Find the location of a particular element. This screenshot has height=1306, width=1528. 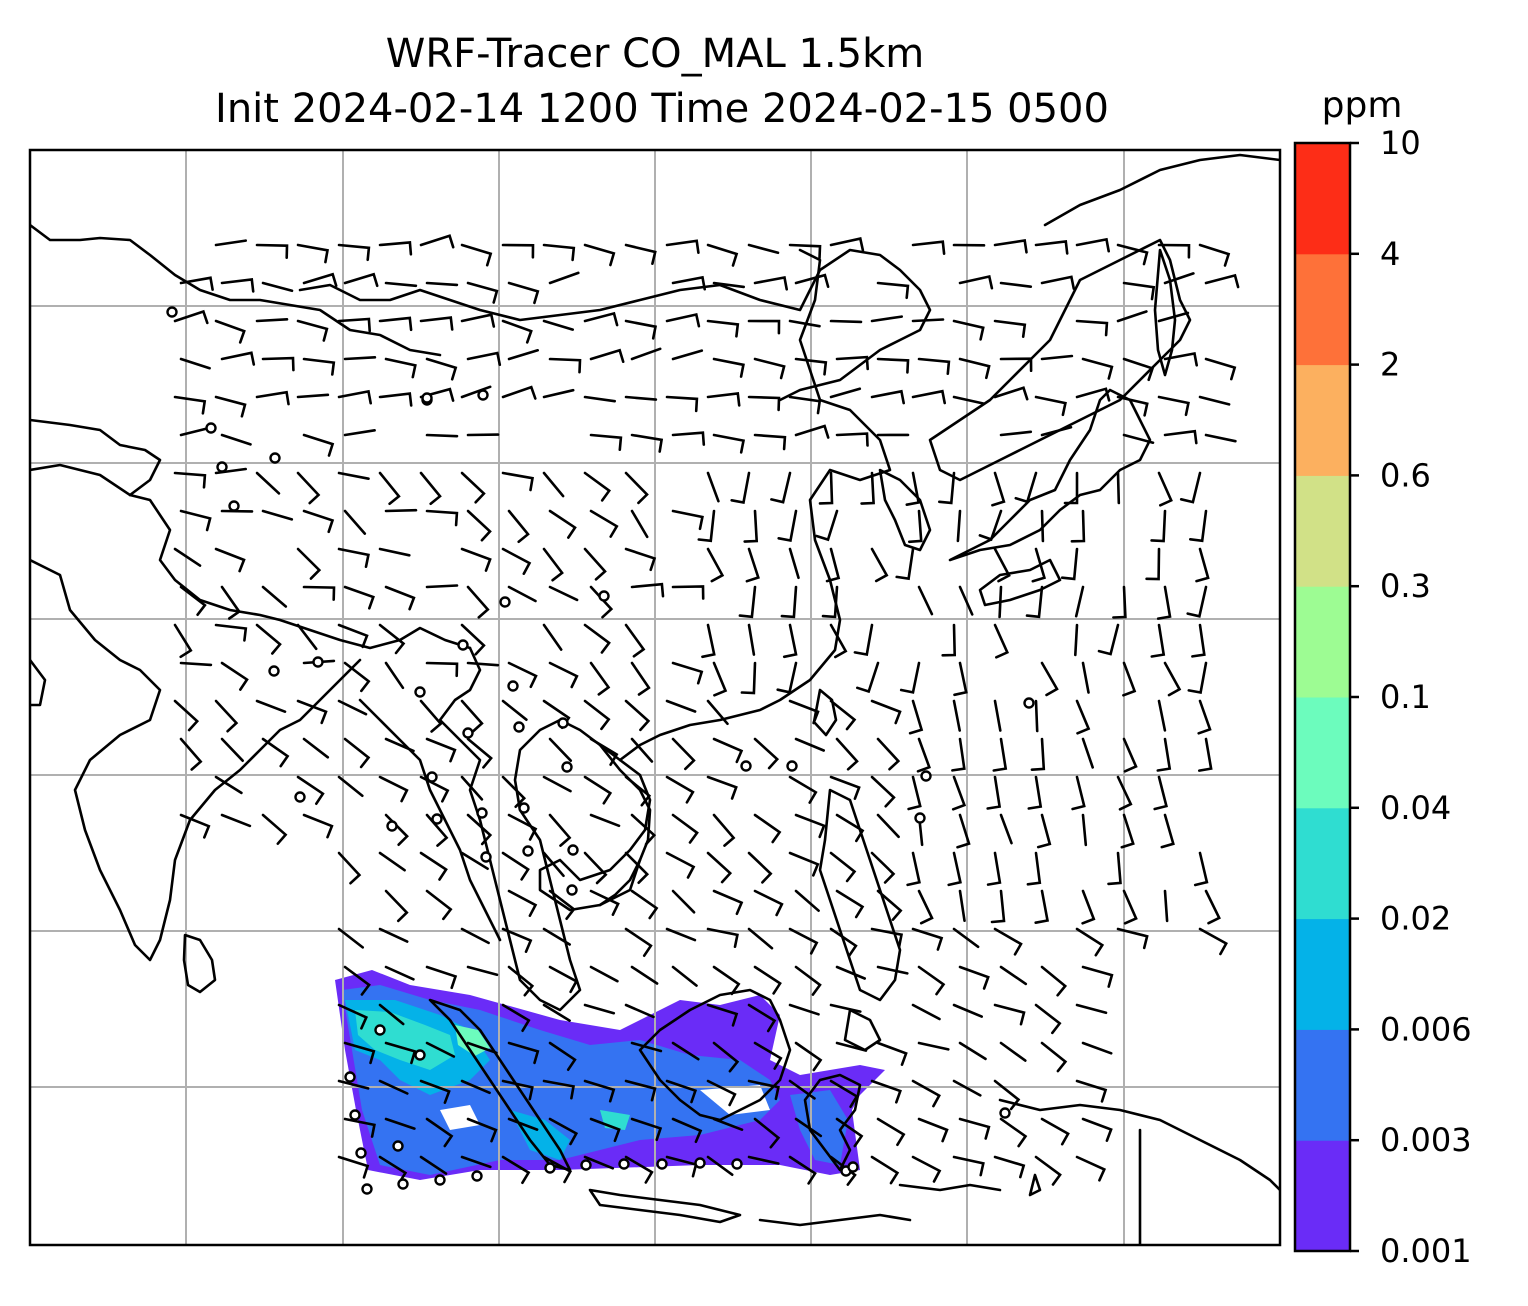

colorbar: ppm 0.001 0.003 0.006 0.02 0.04 0.1 0.3 0.6 2 4 10 is located at coordinates (1382, 677).